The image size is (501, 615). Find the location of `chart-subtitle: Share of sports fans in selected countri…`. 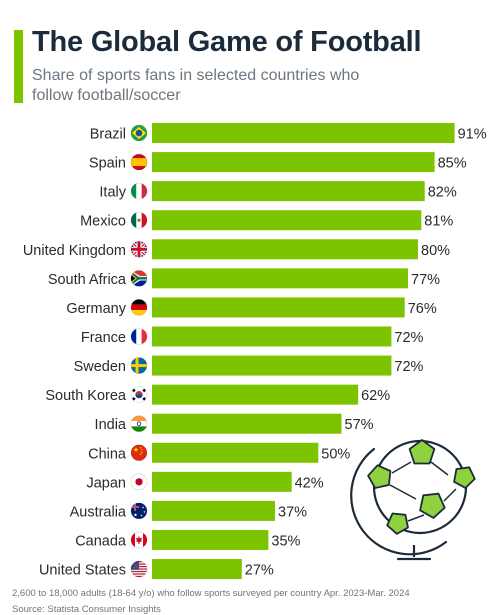

chart-subtitle: Share of sports fans in selected countri… is located at coordinates (196, 85).